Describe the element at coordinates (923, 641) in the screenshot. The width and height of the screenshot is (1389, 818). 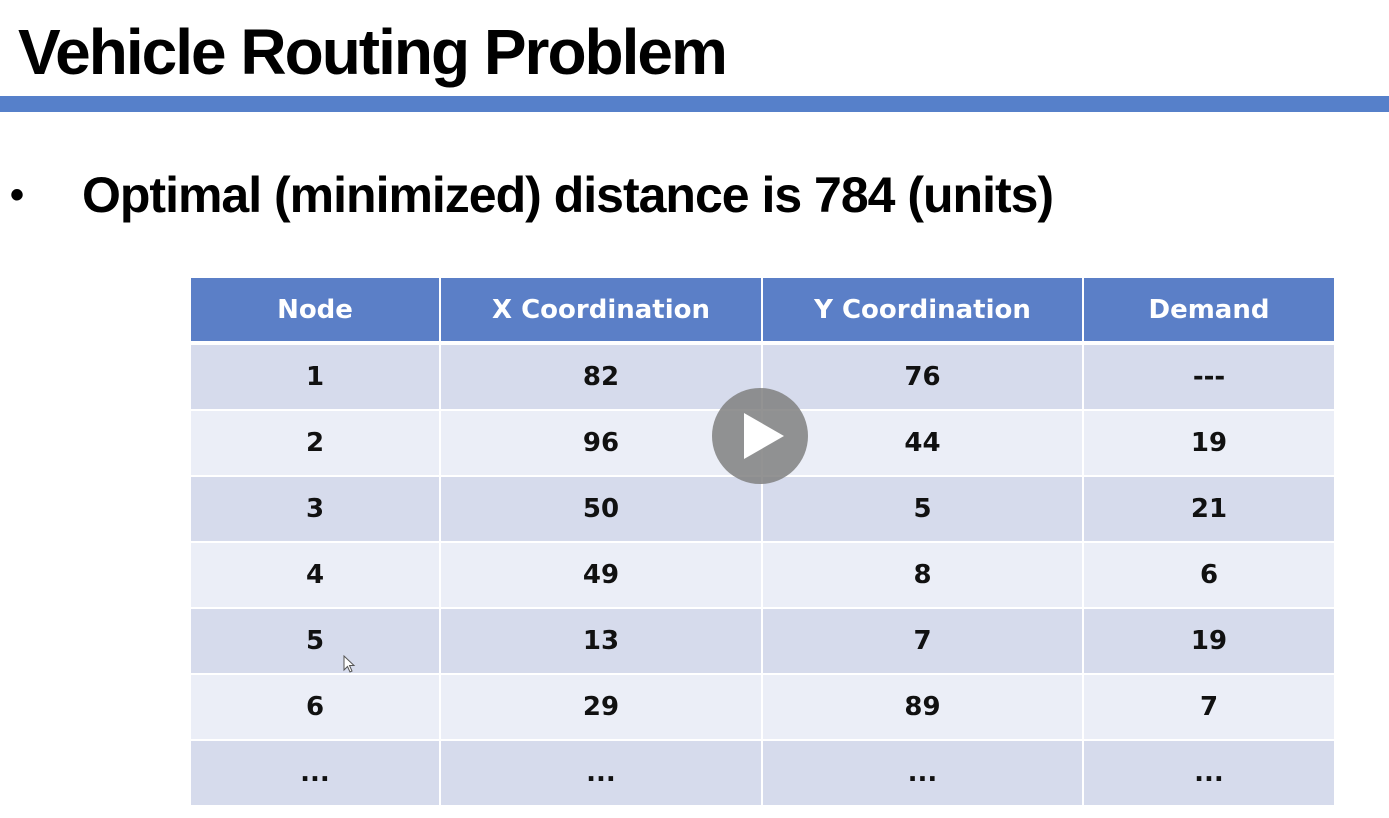
I see `cell-y: 7` at that location.